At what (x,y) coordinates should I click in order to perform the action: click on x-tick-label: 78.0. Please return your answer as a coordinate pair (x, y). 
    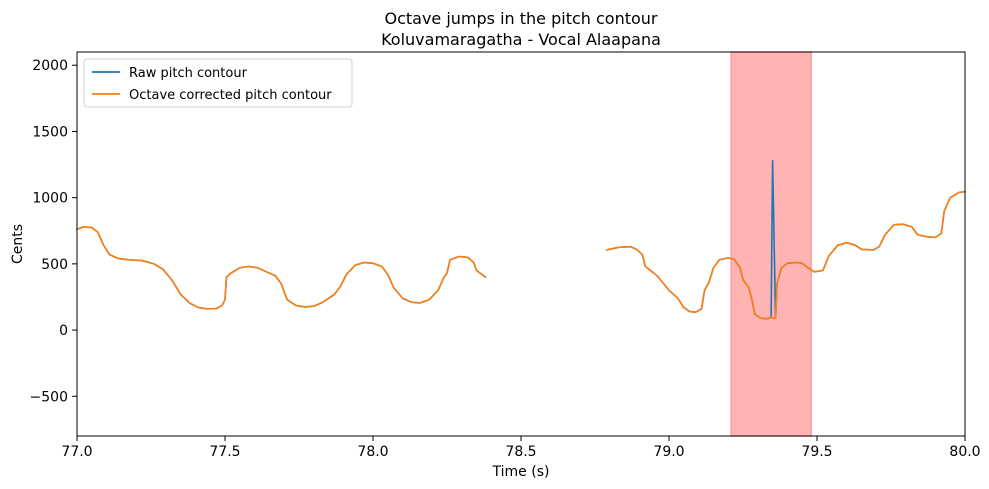
    Looking at the image, I should click on (372, 452).